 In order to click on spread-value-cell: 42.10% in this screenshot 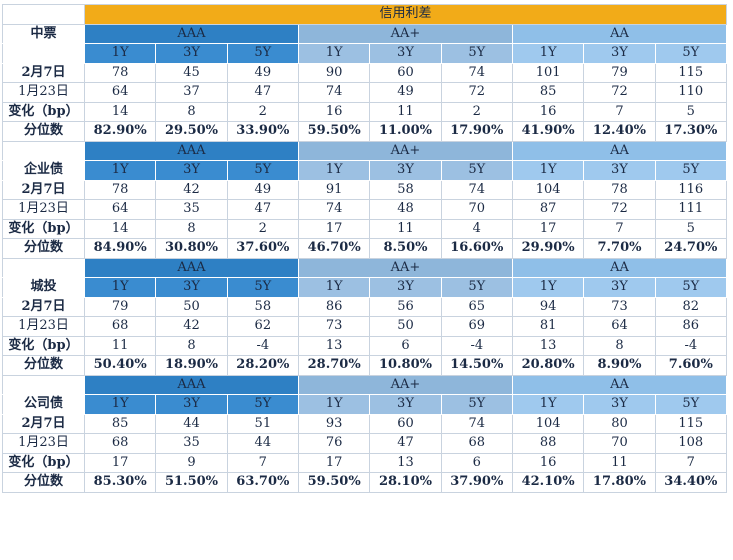, I will do `click(548, 482)`.